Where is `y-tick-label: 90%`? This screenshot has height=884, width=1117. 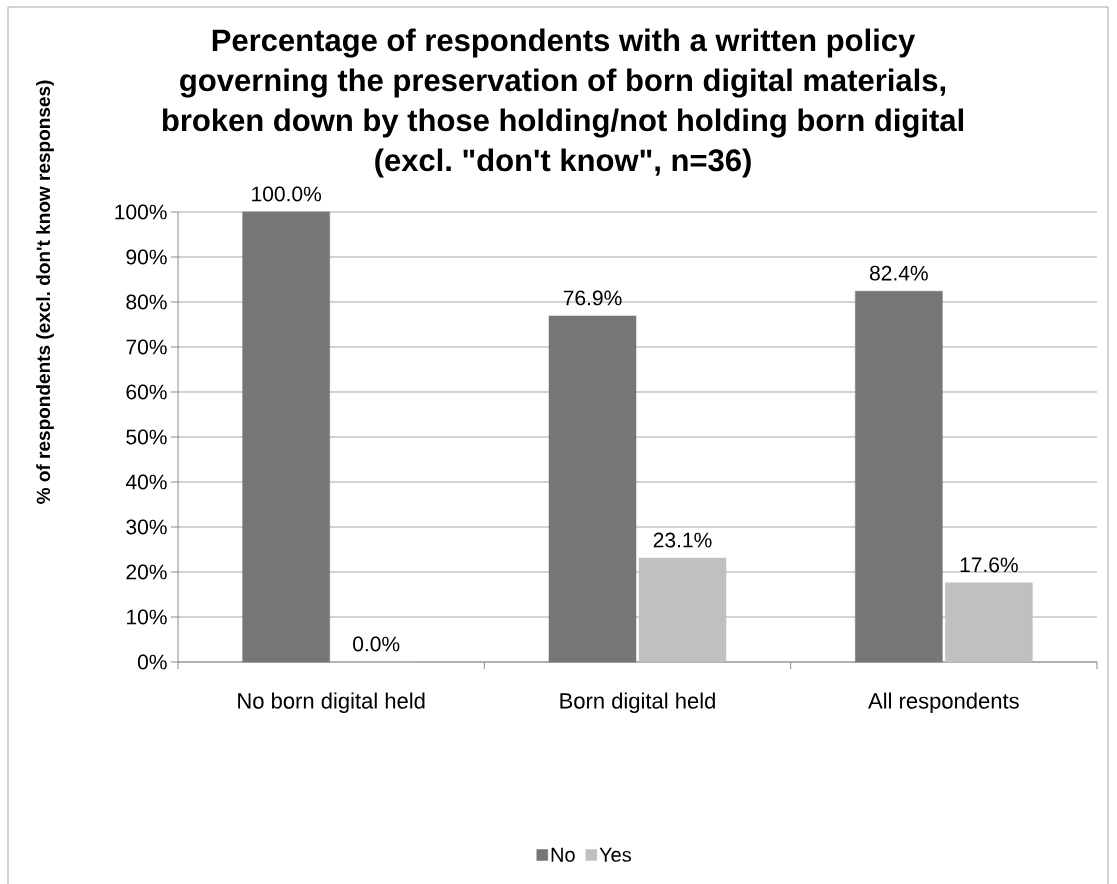
y-tick-label: 90% is located at coordinates (146, 257).